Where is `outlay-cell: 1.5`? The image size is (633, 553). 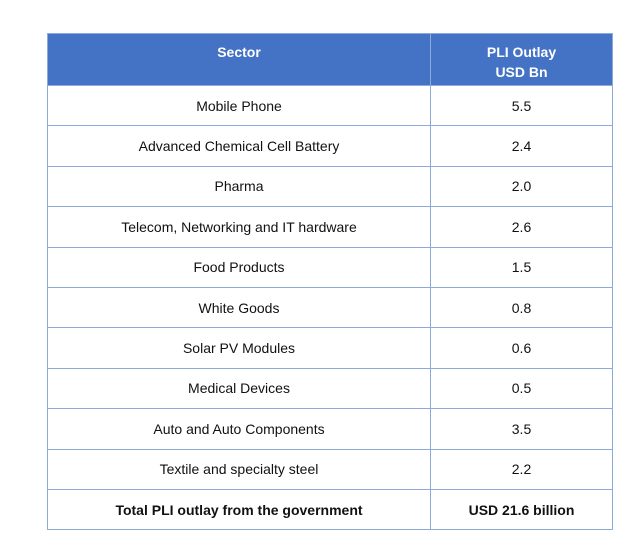
outlay-cell: 1.5 is located at coordinates (521, 267).